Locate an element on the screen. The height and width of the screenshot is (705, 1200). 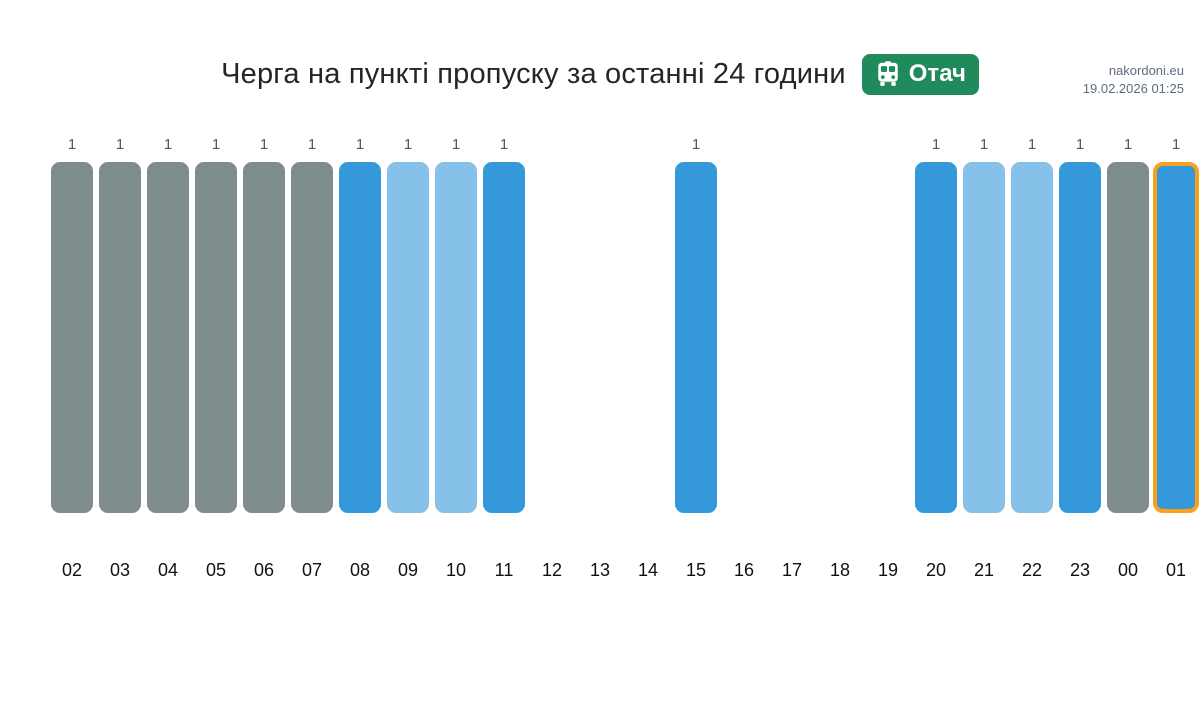
x-axis-label: 16 is located at coordinates (744, 569).